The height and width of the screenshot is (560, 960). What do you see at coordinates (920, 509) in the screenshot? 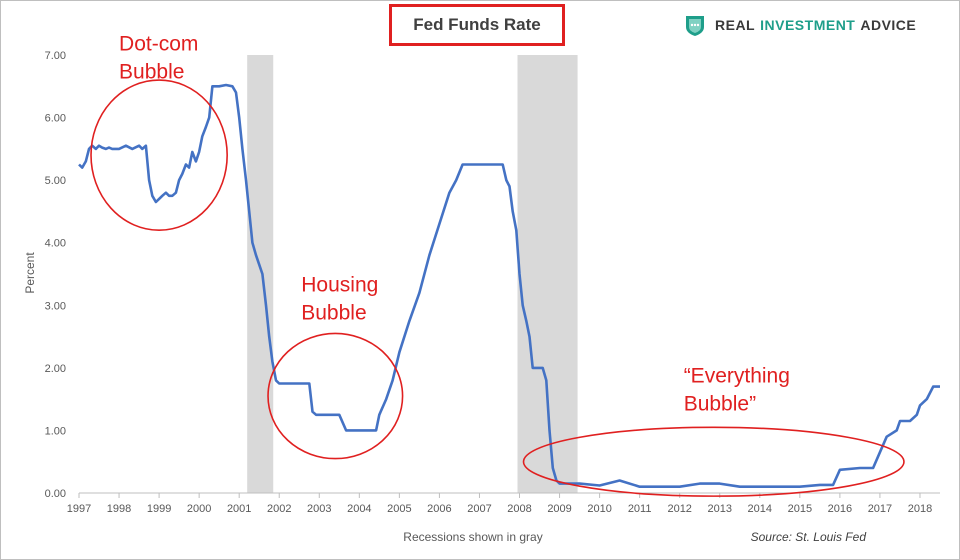
I see `x-tick-label: 2018` at bounding box center [920, 509].